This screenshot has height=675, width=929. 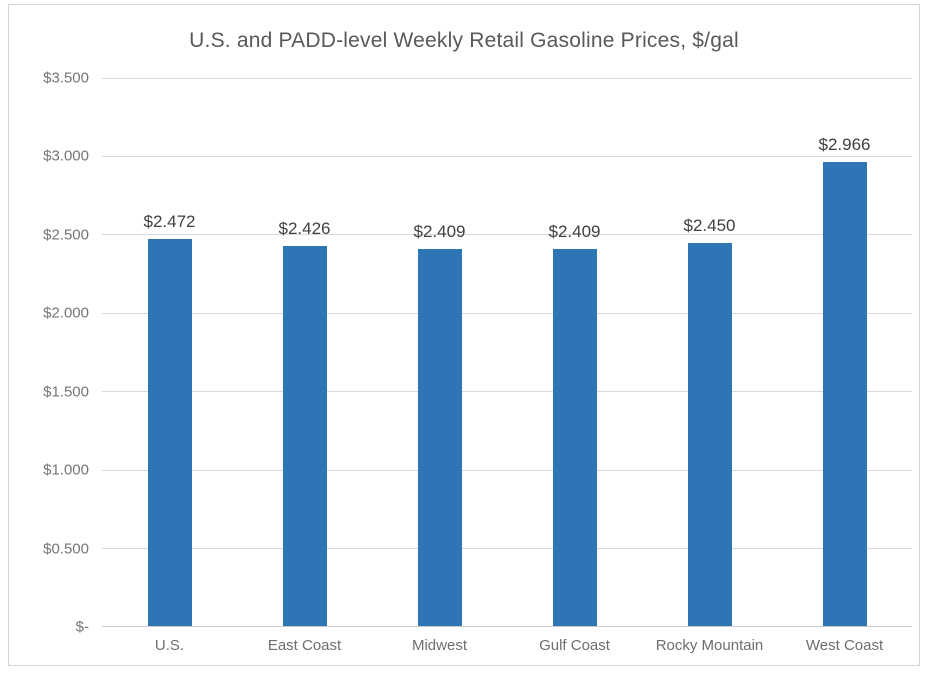 What do you see at coordinates (709, 225) in the screenshot?
I see `bar-value-label-4: $2.450` at bounding box center [709, 225].